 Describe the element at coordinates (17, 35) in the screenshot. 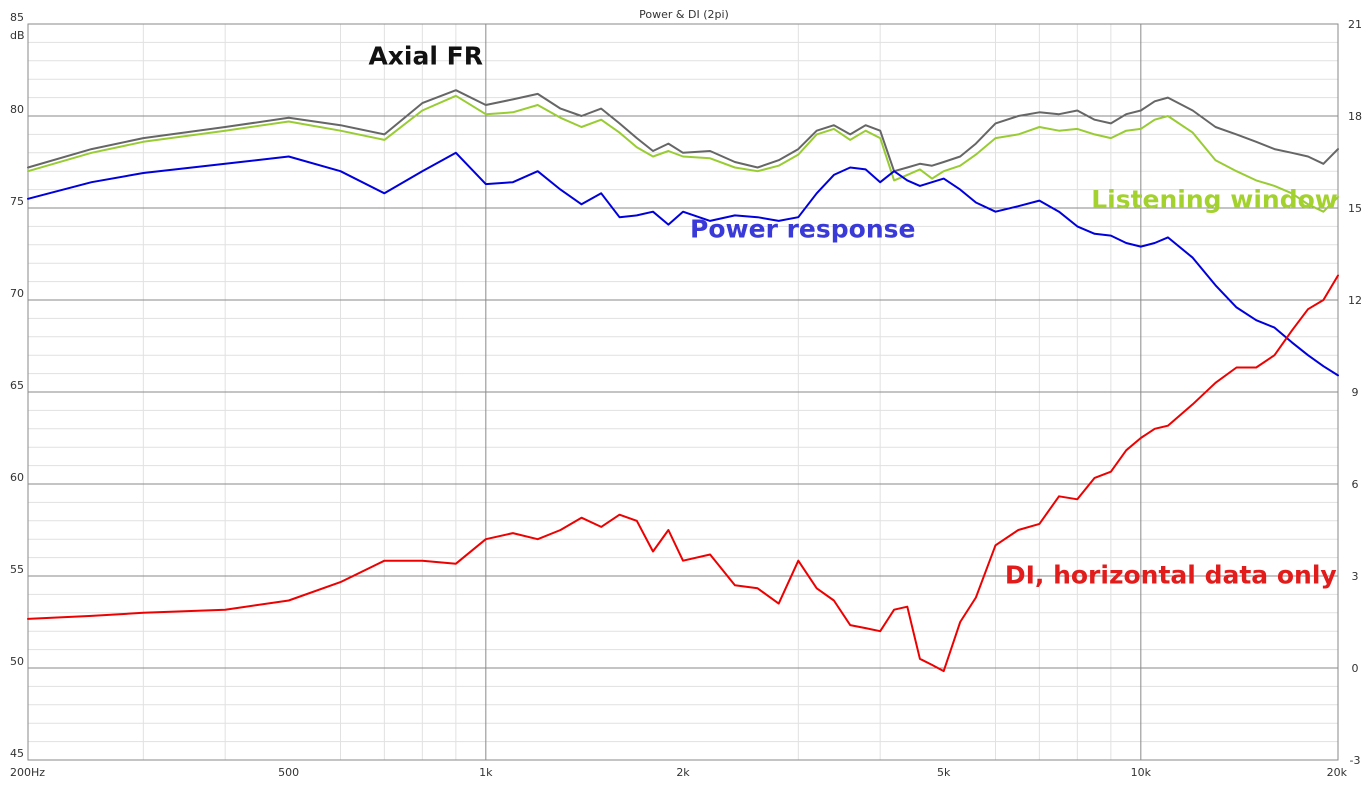

I see `y-left-unit-label: dB` at that location.